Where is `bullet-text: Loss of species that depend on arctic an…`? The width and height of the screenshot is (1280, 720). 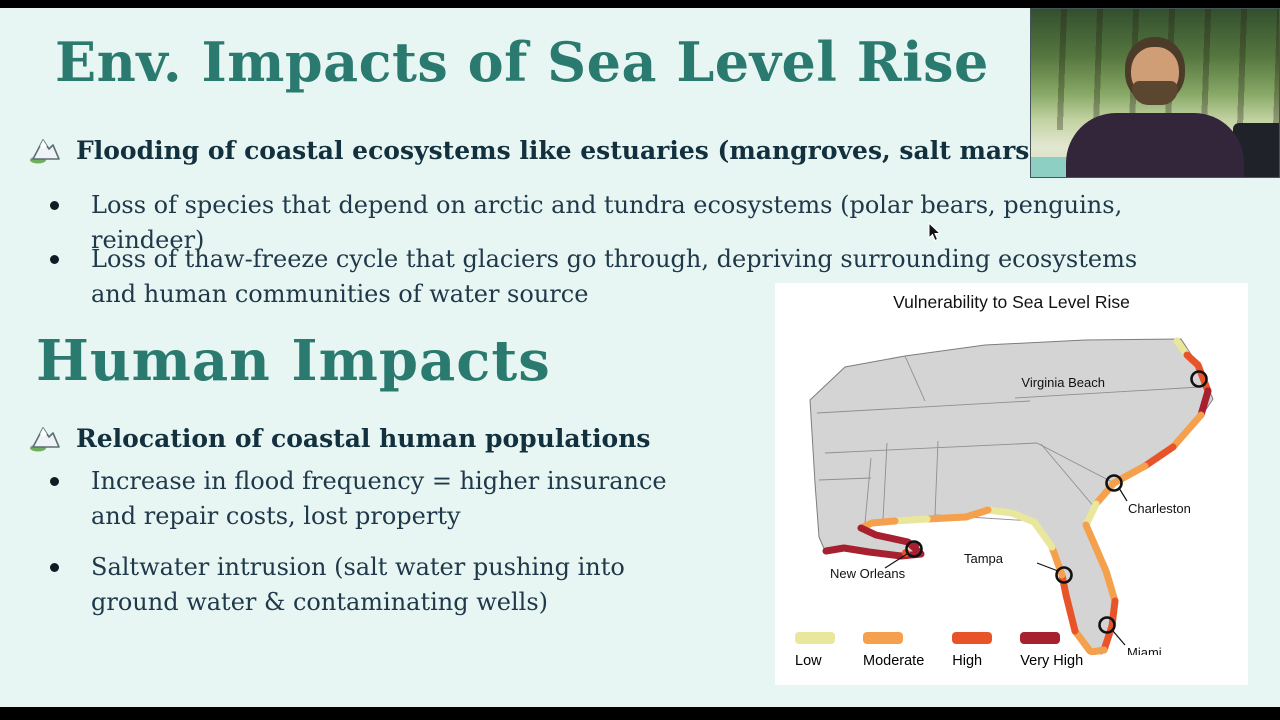 bullet-text: Loss of species that depend on arctic an… is located at coordinates (607, 222).